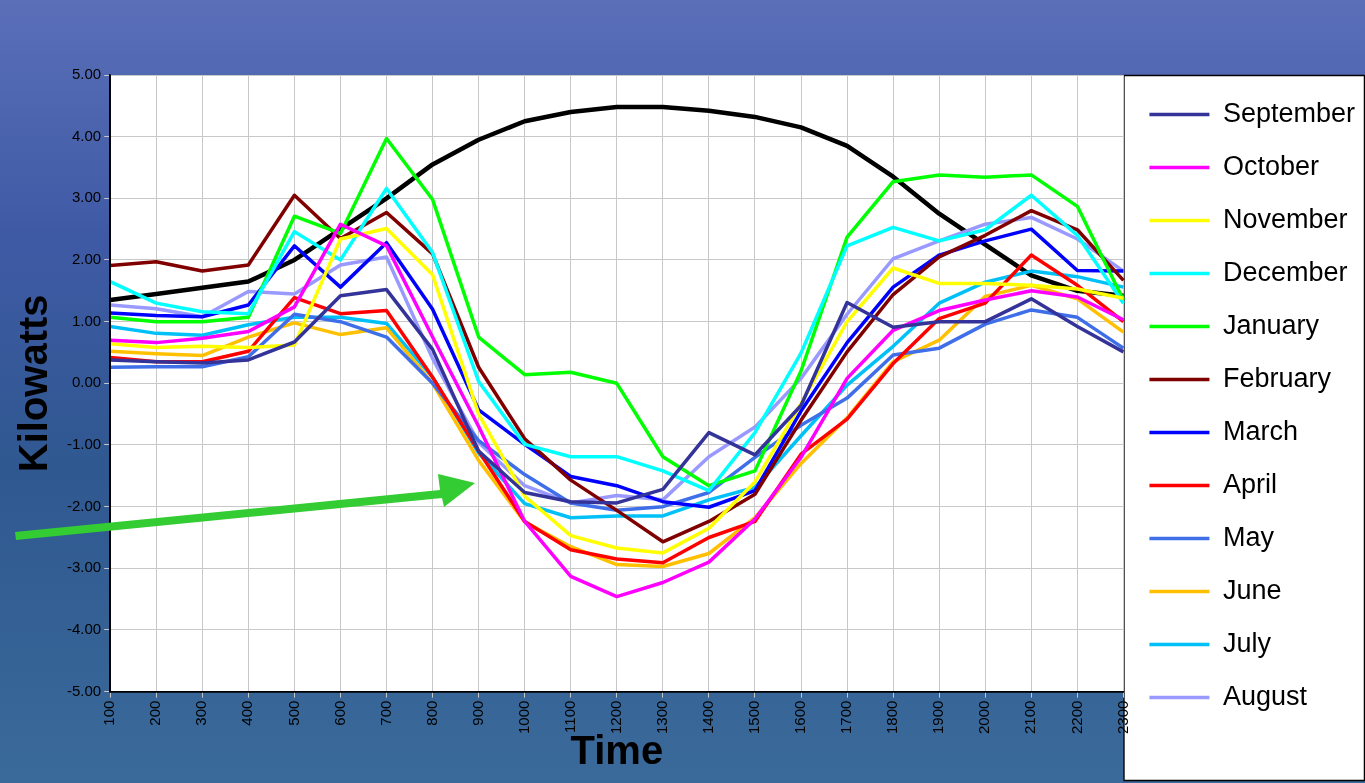 Image resolution: width=1365 pixels, height=783 pixels. I want to click on legend-label: December, so click(1285, 271).